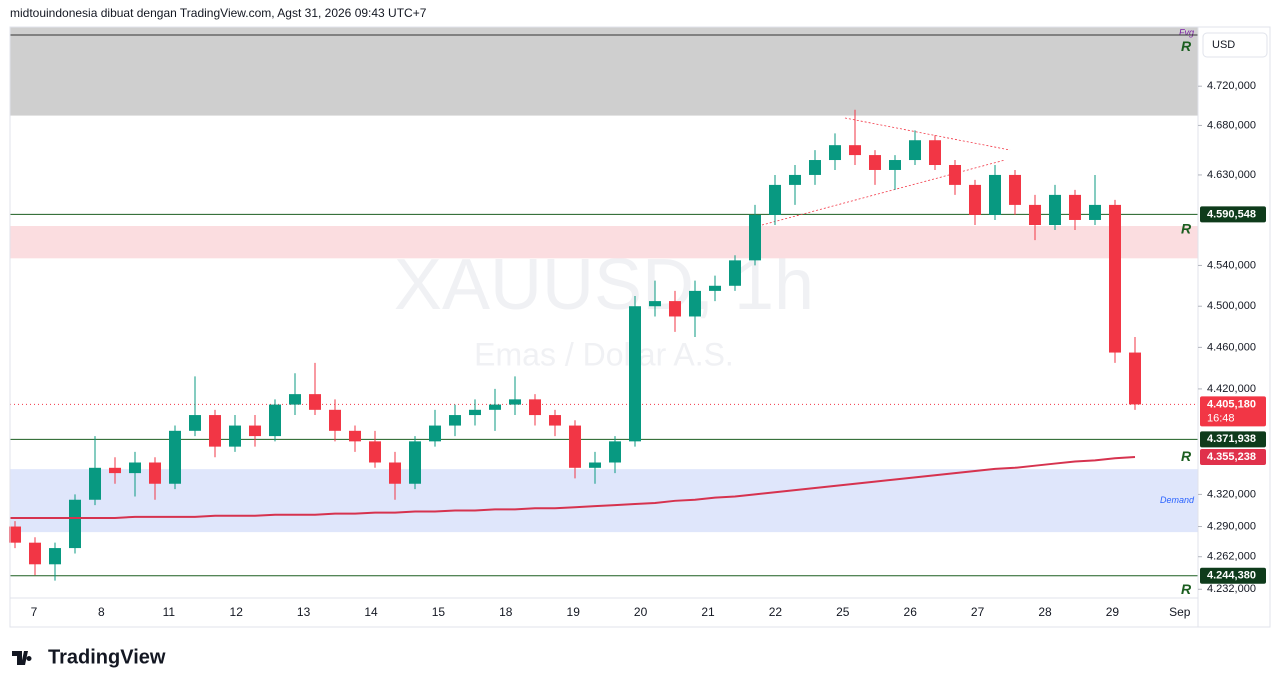 The image size is (1281, 688). Describe the element at coordinates (843, 612) in the screenshot. I see `x-tick-label: 25` at that location.